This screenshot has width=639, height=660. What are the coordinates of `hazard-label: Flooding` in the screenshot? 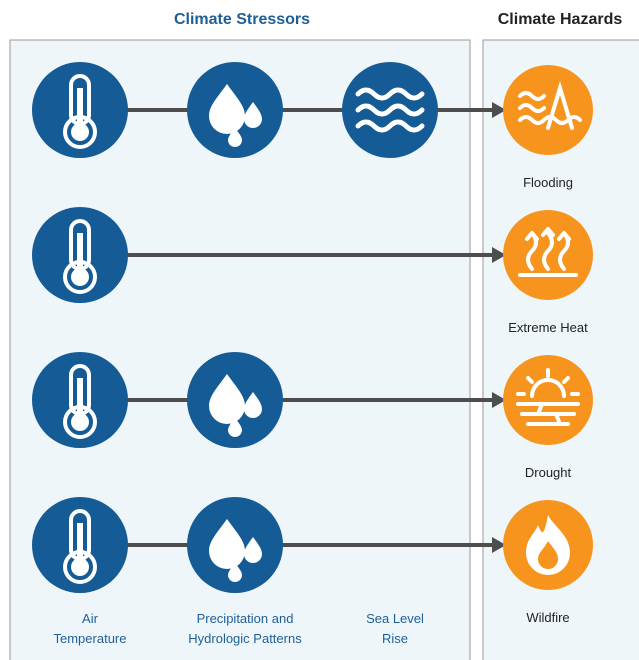 It's located at (548, 182).